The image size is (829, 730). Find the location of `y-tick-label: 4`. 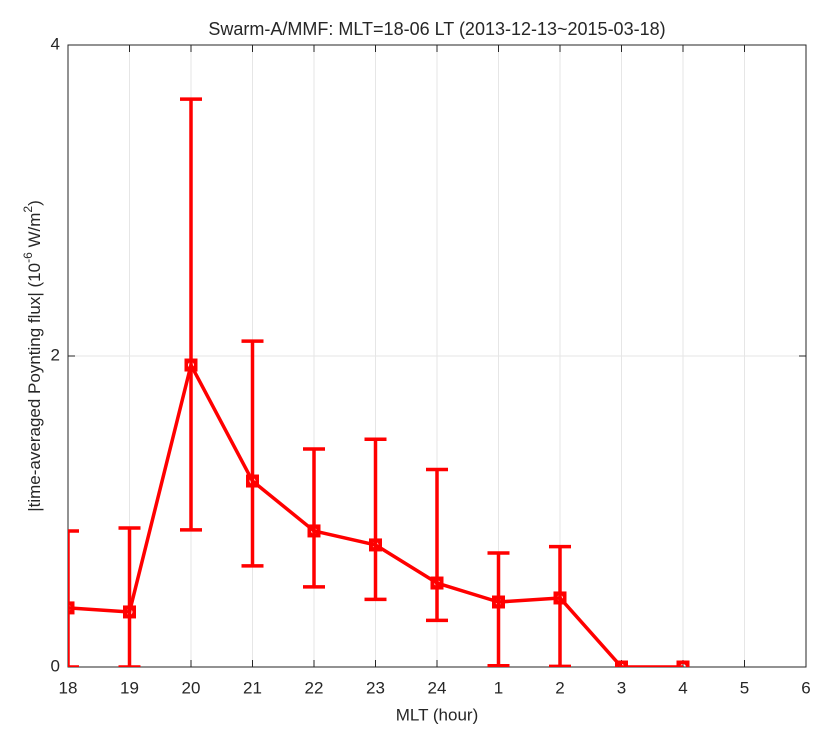

y-tick-label: 4 is located at coordinates (55, 43).